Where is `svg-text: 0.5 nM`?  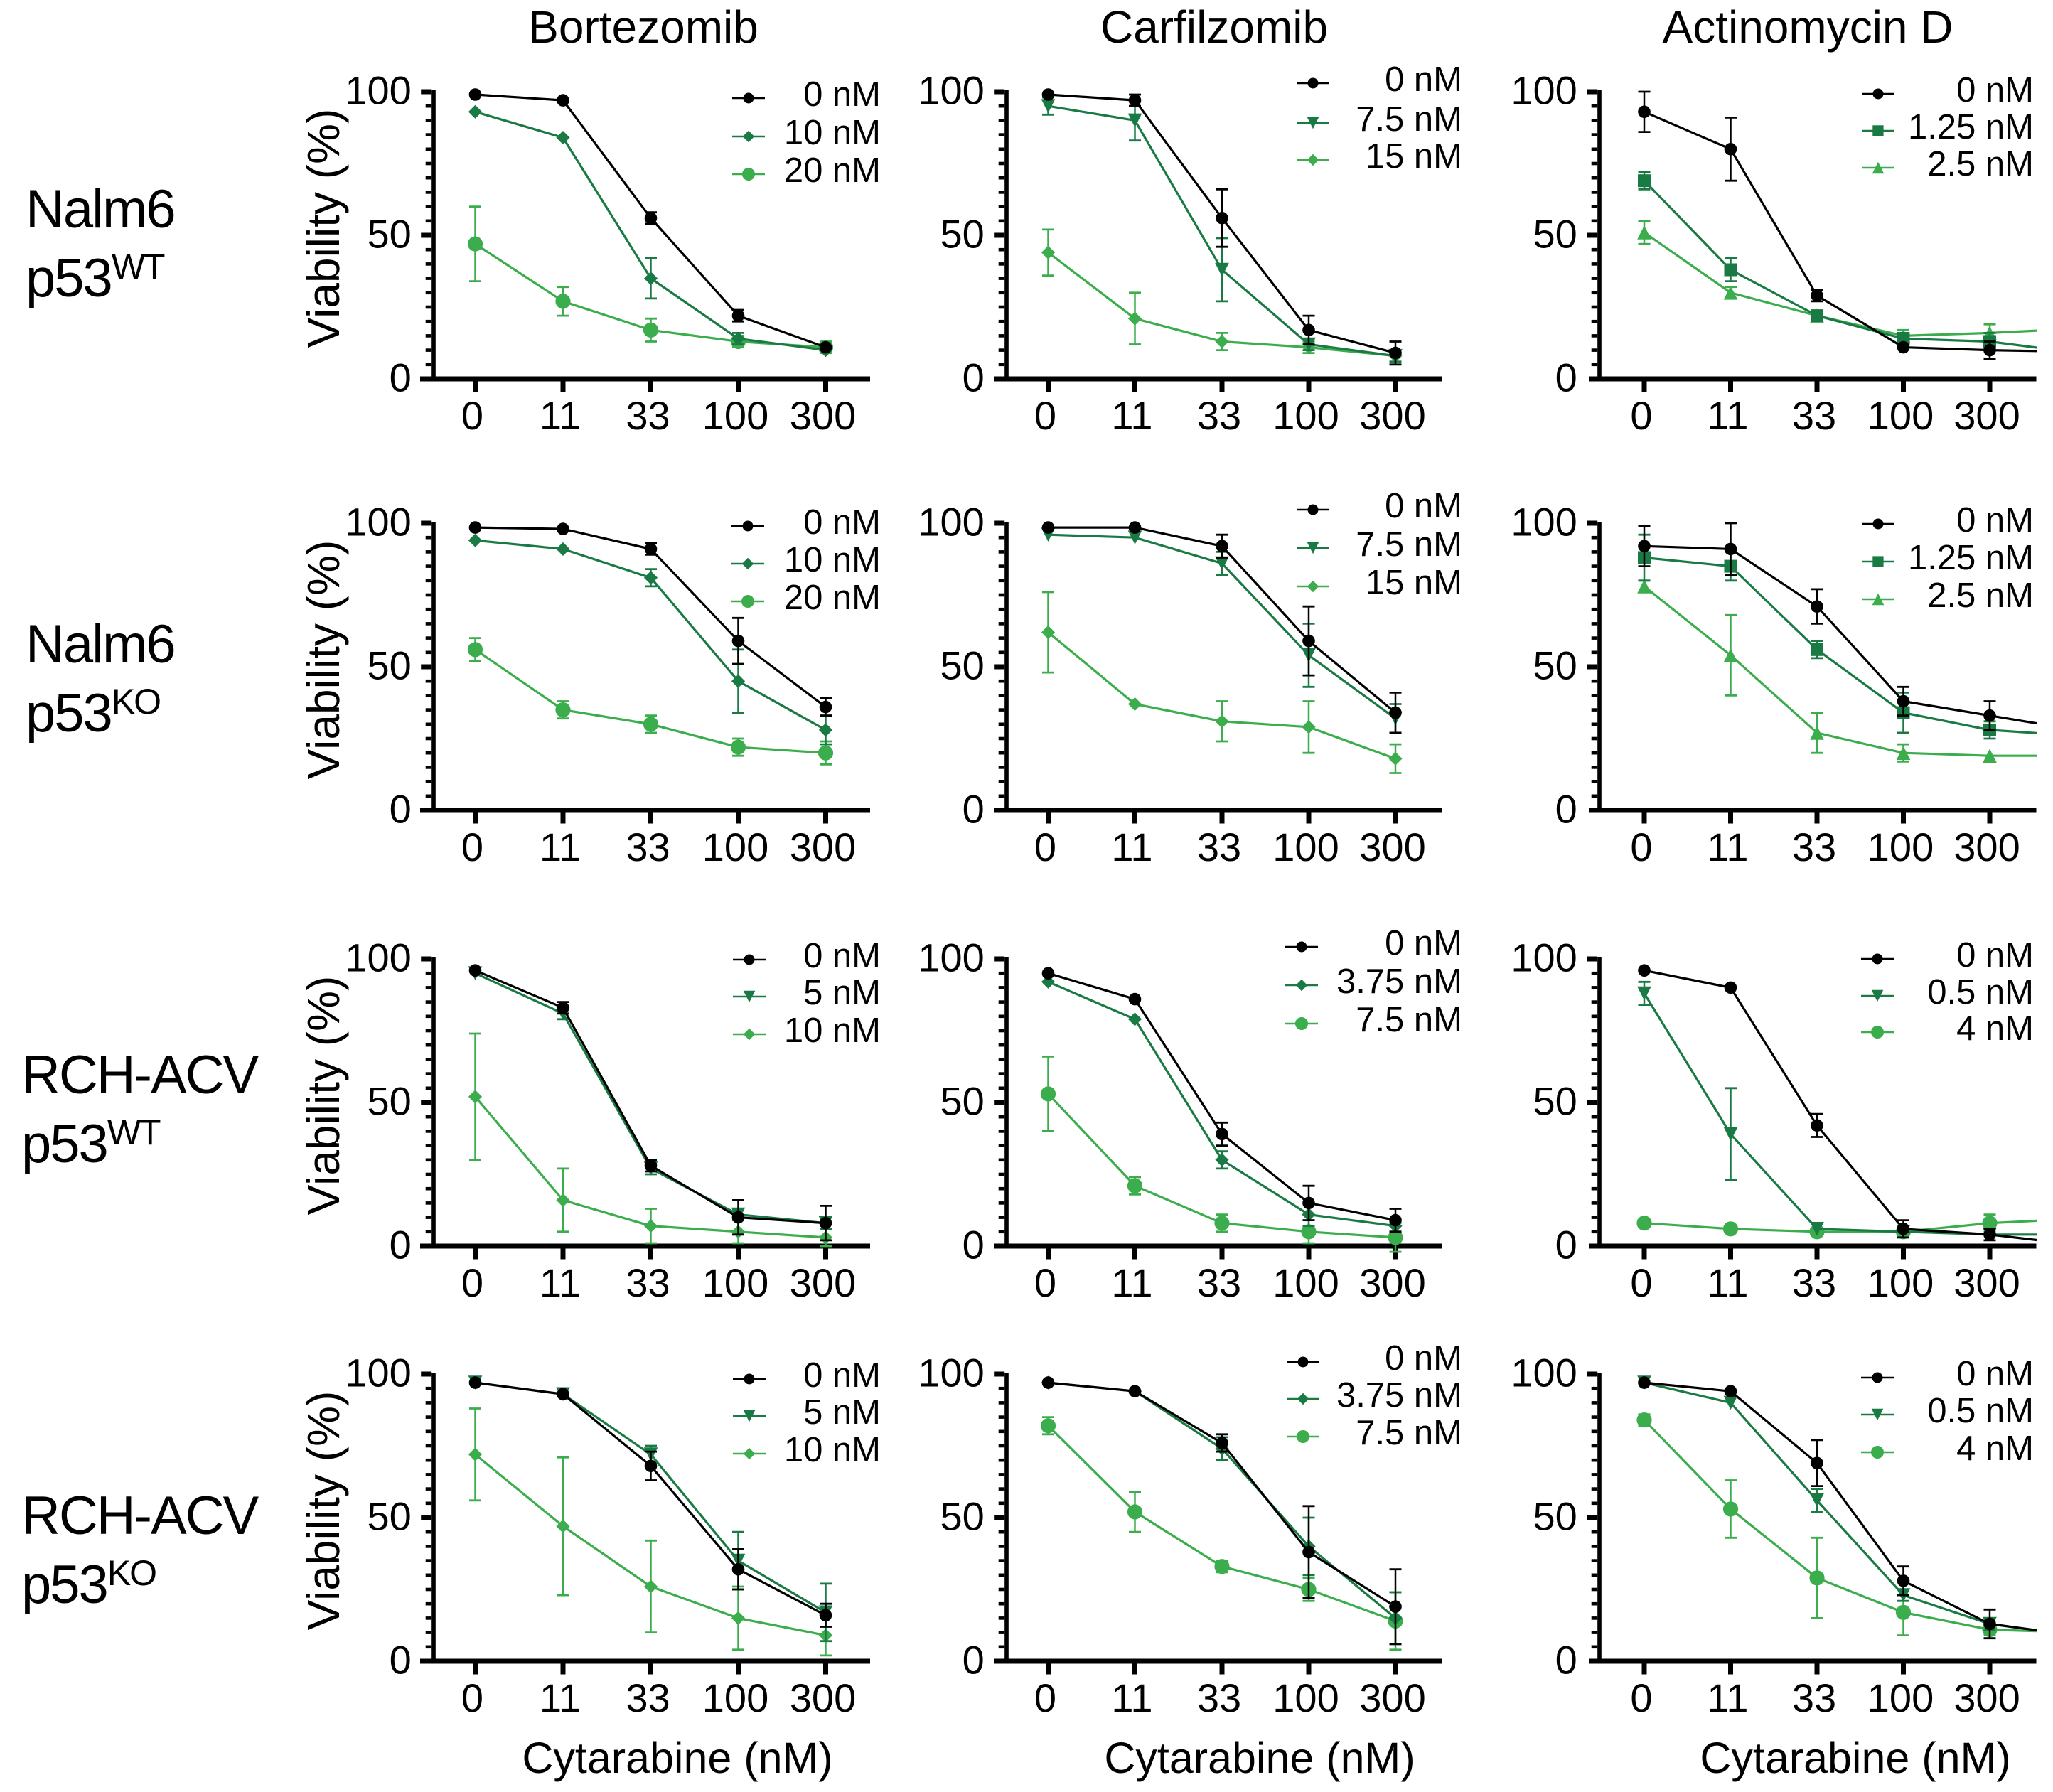 svg-text: 0.5 nM is located at coordinates (1980, 992).